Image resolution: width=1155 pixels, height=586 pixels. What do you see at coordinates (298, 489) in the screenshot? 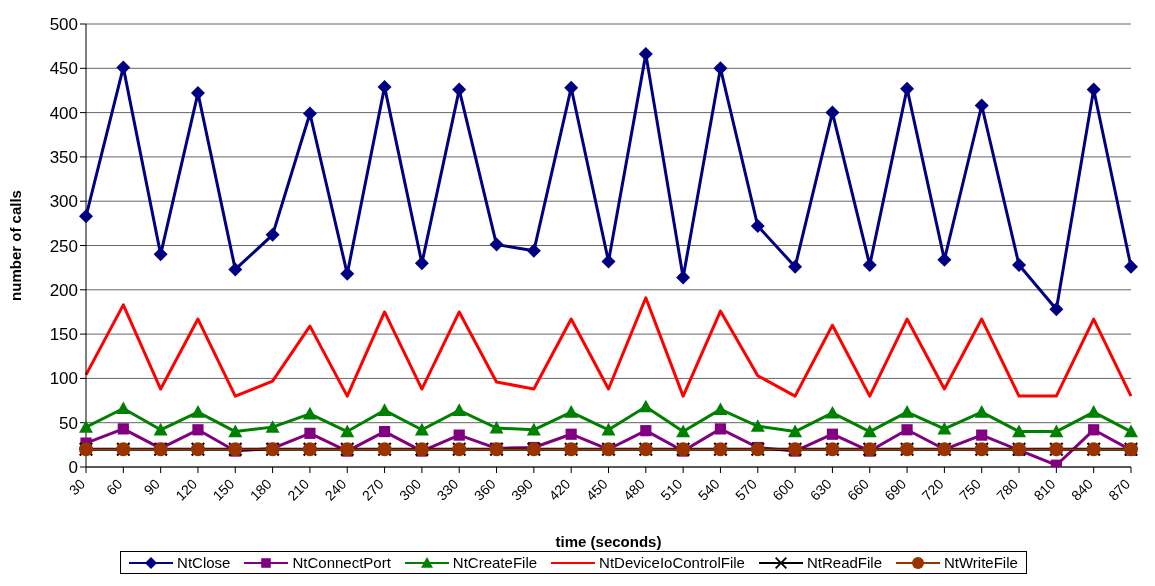
I see `x-tick-label: 210` at bounding box center [298, 489].